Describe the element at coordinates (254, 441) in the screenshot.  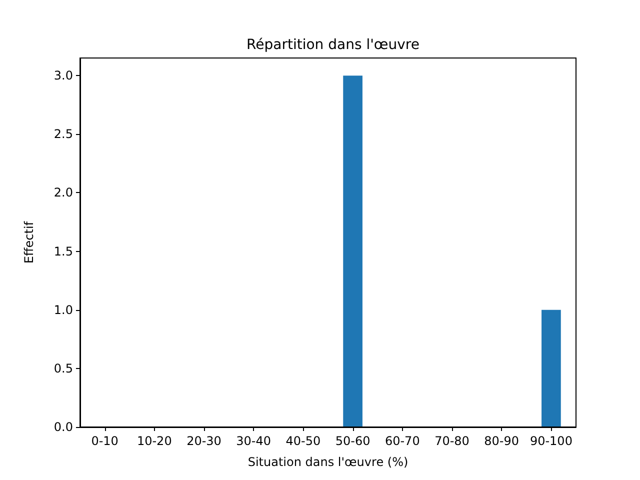
I see `x-tick-label: 30-40` at that location.